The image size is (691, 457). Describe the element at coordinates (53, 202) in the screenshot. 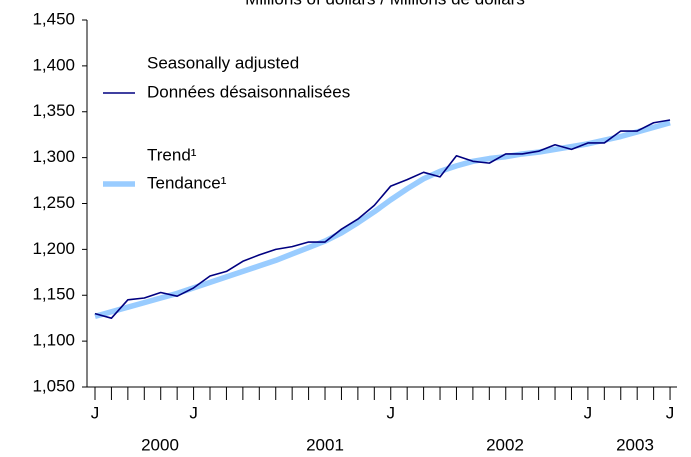

I see `y-tick-label: 1,250` at that location.